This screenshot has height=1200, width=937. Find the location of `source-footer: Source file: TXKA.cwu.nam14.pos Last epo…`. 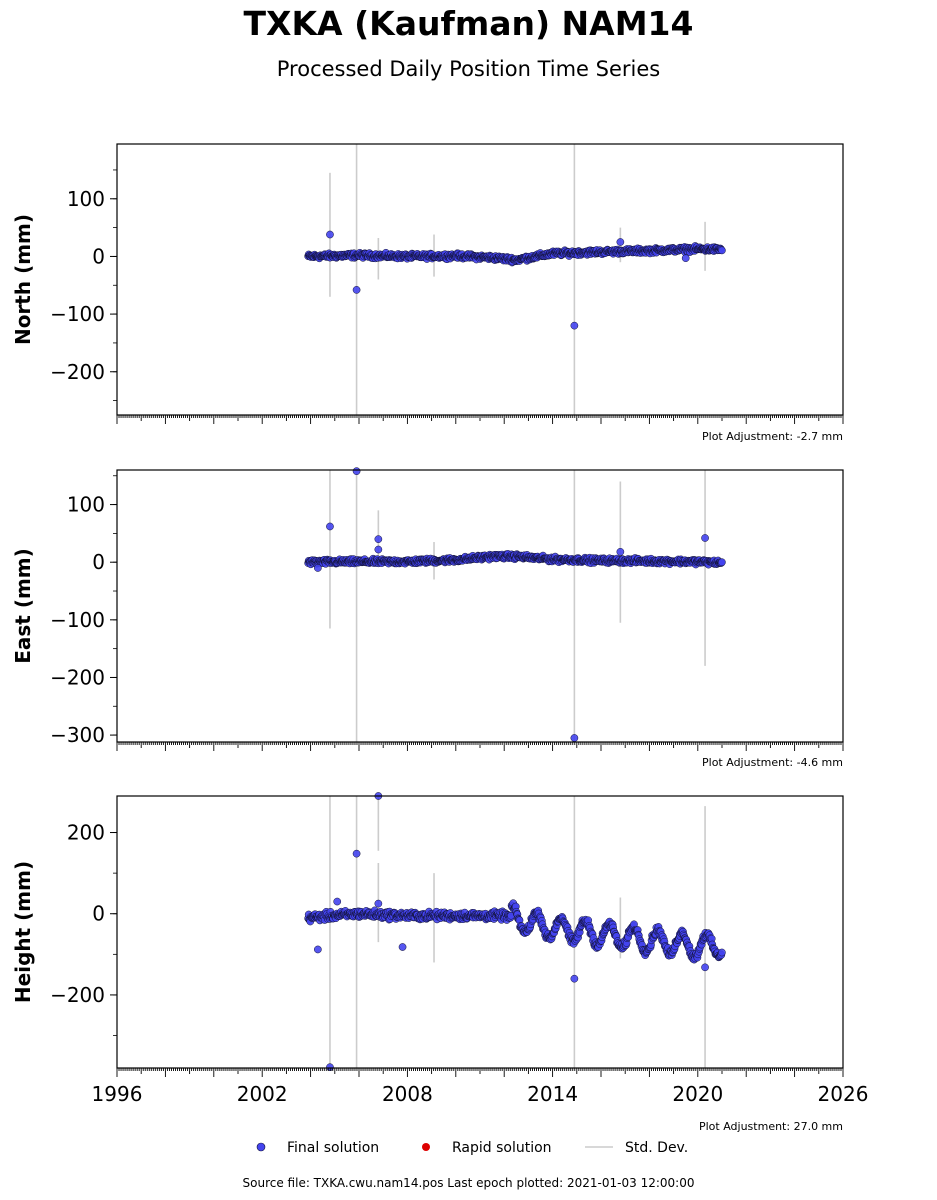

source-footer: Source file: TXKA.cwu.nam14.pos Last epo… is located at coordinates (468, 1183).